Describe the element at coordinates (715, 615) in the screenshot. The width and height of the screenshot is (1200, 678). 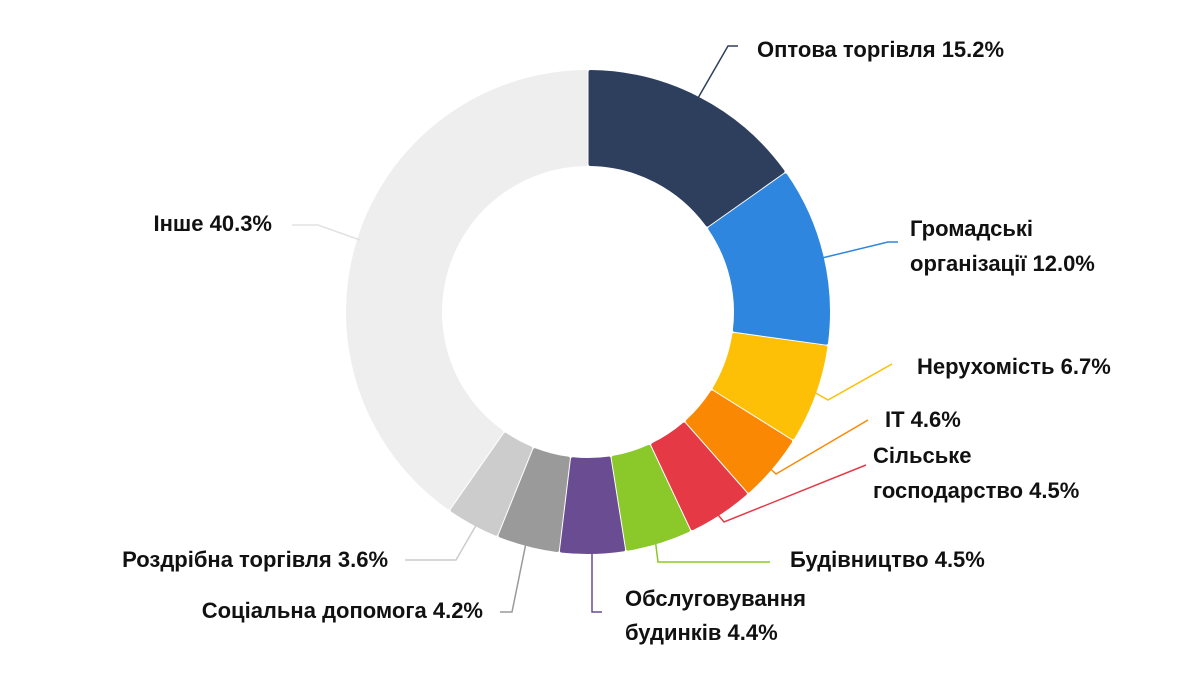
I see `slice-label-6: Обслуговування будинків 4.4%` at that location.